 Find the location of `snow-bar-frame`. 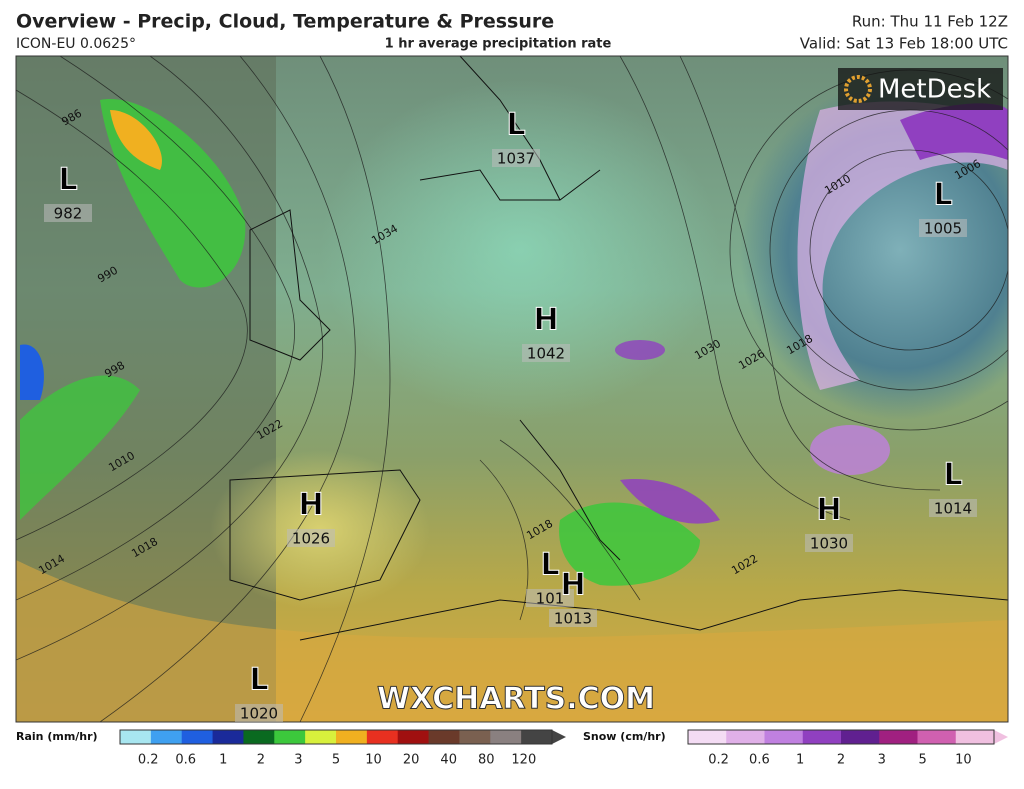

snow-bar-frame is located at coordinates (841, 737).